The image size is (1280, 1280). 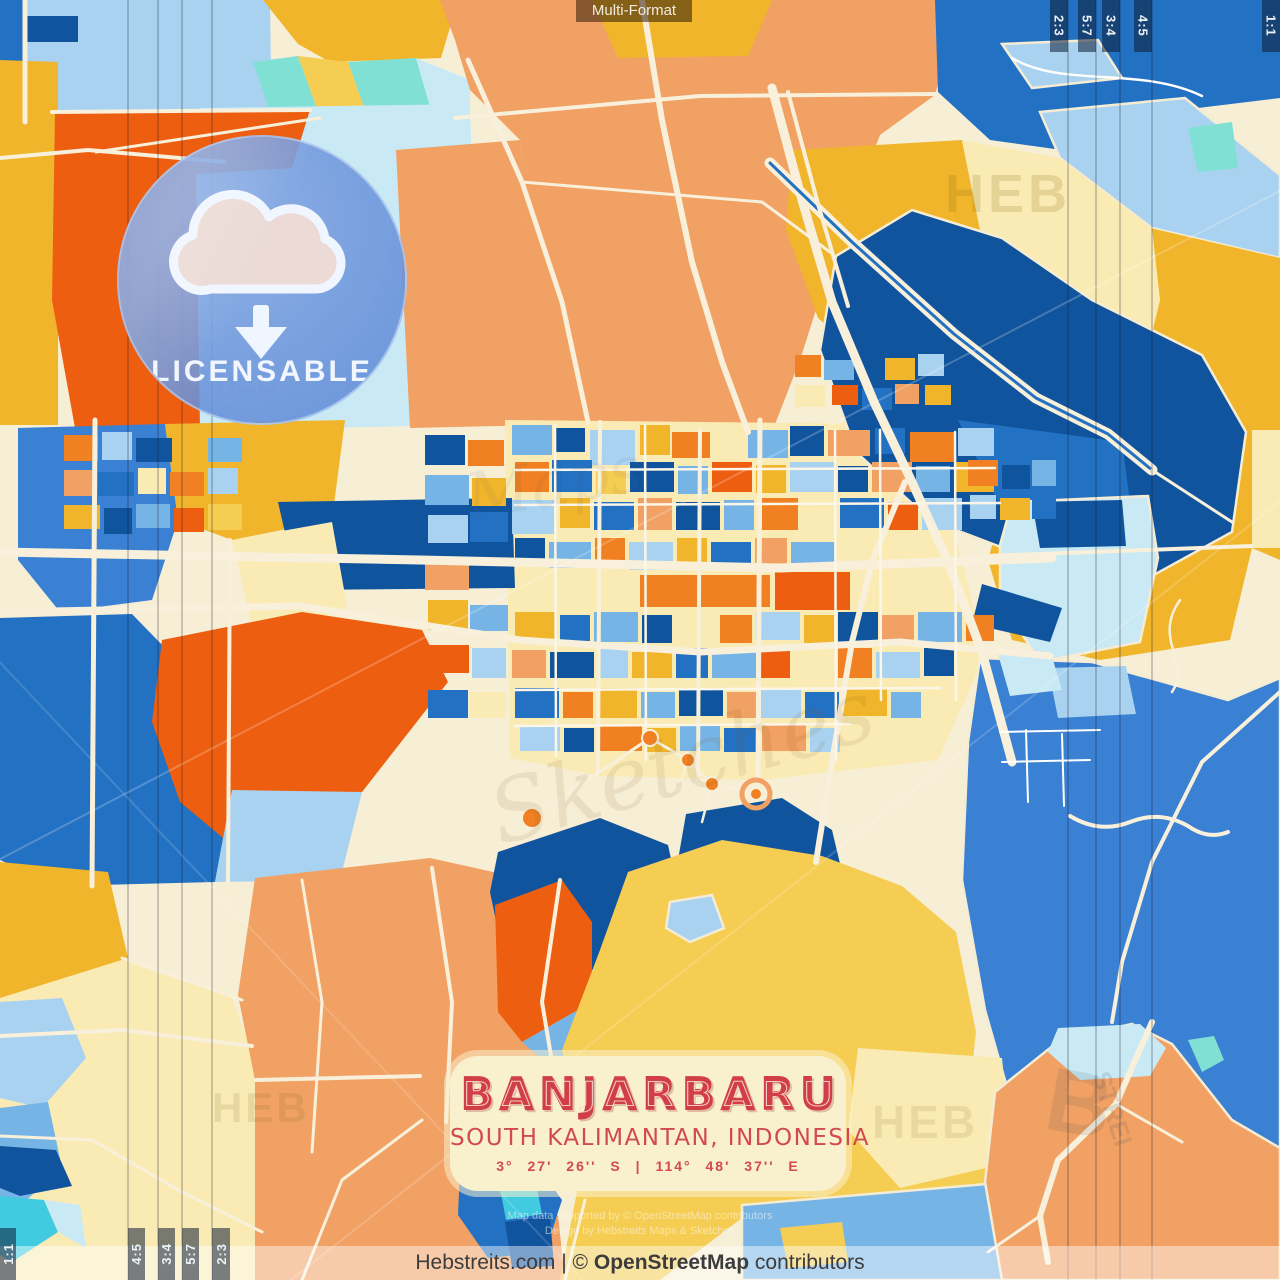 I want to click on licensable-badge: LICENSABLE, so click(x=262, y=280).